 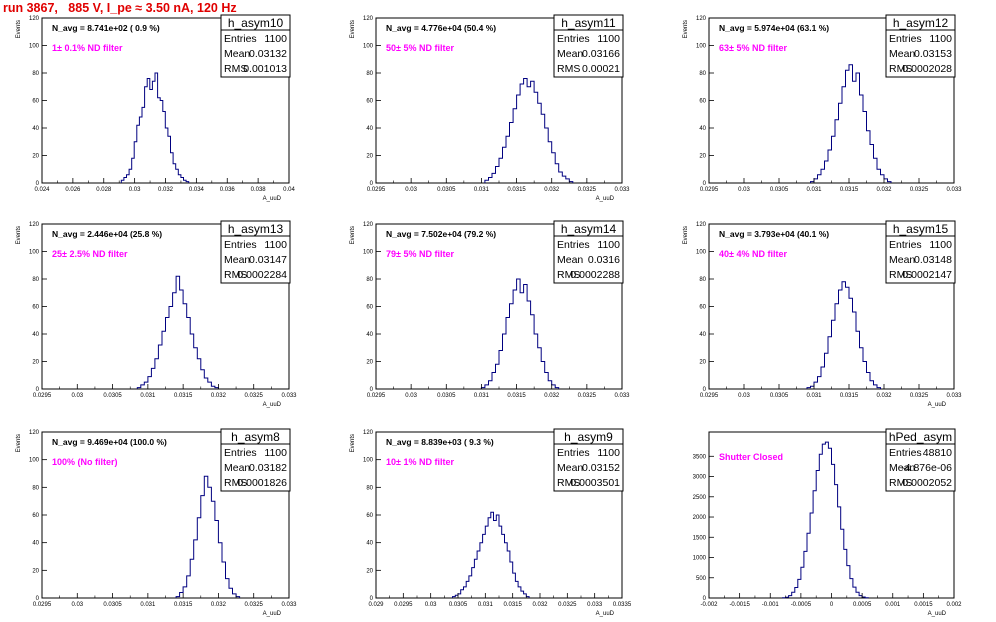 What do you see at coordinates (832, 605) in the screenshot?
I see `x-tick-label: 0` at bounding box center [832, 605].